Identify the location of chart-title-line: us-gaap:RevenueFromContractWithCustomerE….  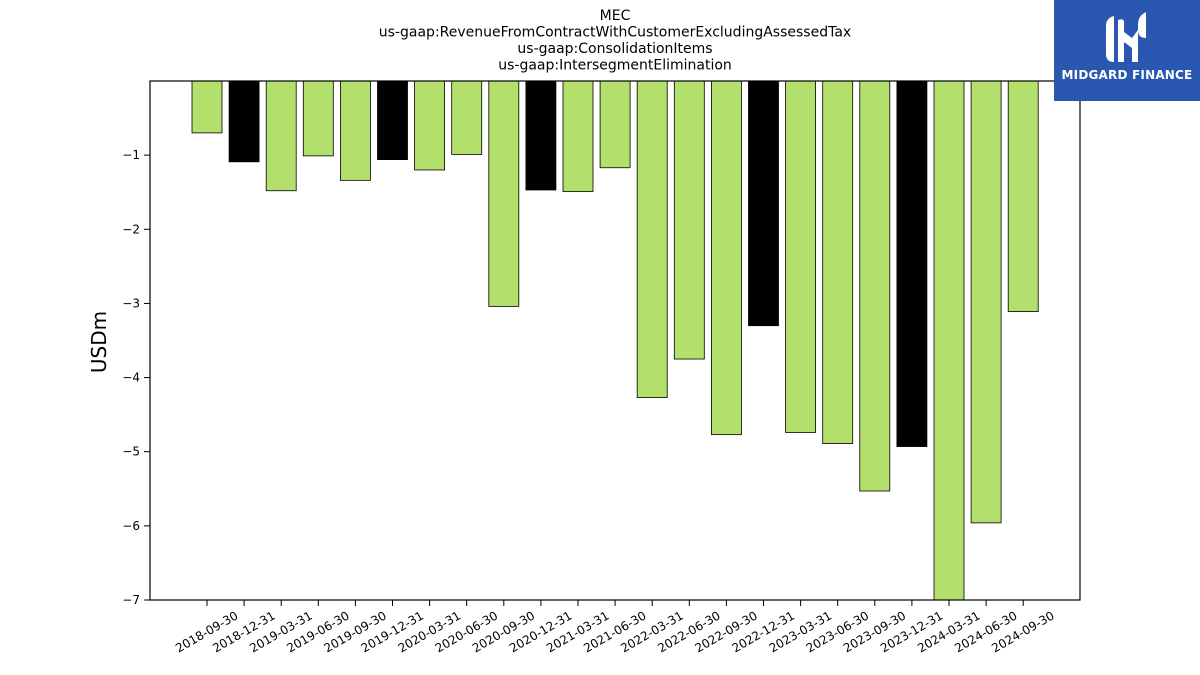
(615, 33).